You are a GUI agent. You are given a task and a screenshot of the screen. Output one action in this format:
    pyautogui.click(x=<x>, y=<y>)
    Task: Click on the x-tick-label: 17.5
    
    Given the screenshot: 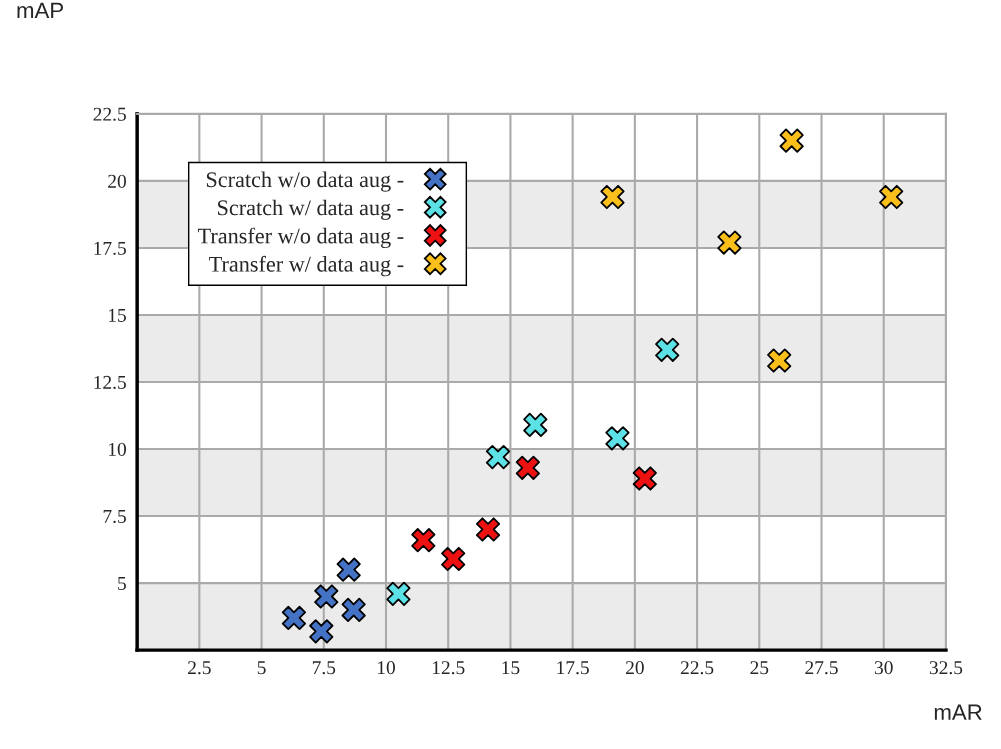 What is the action you would take?
    pyautogui.click(x=573, y=668)
    